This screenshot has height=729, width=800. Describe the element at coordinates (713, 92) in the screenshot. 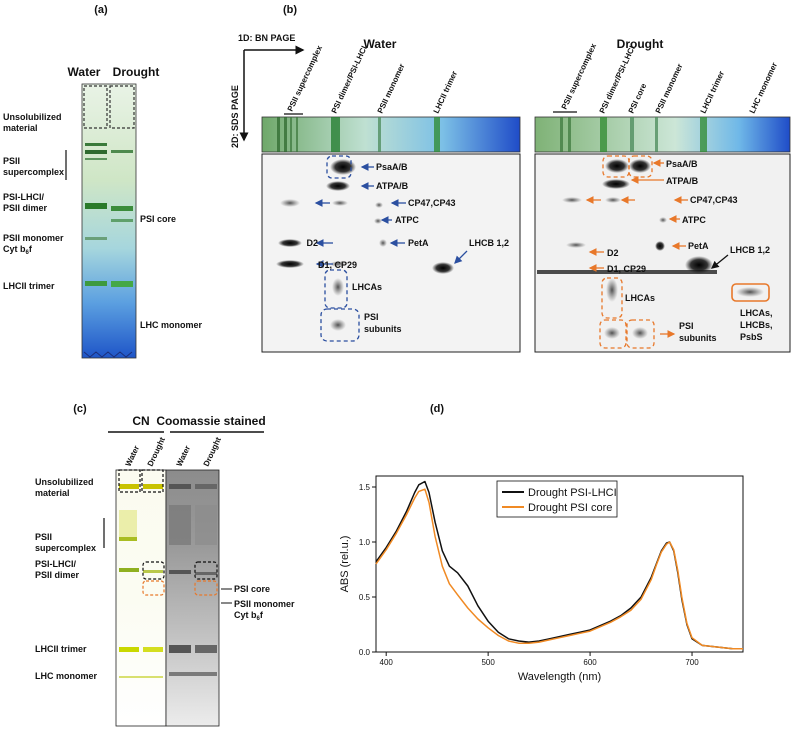

I see `drought-band-lhcii: LHCII trimer` at that location.